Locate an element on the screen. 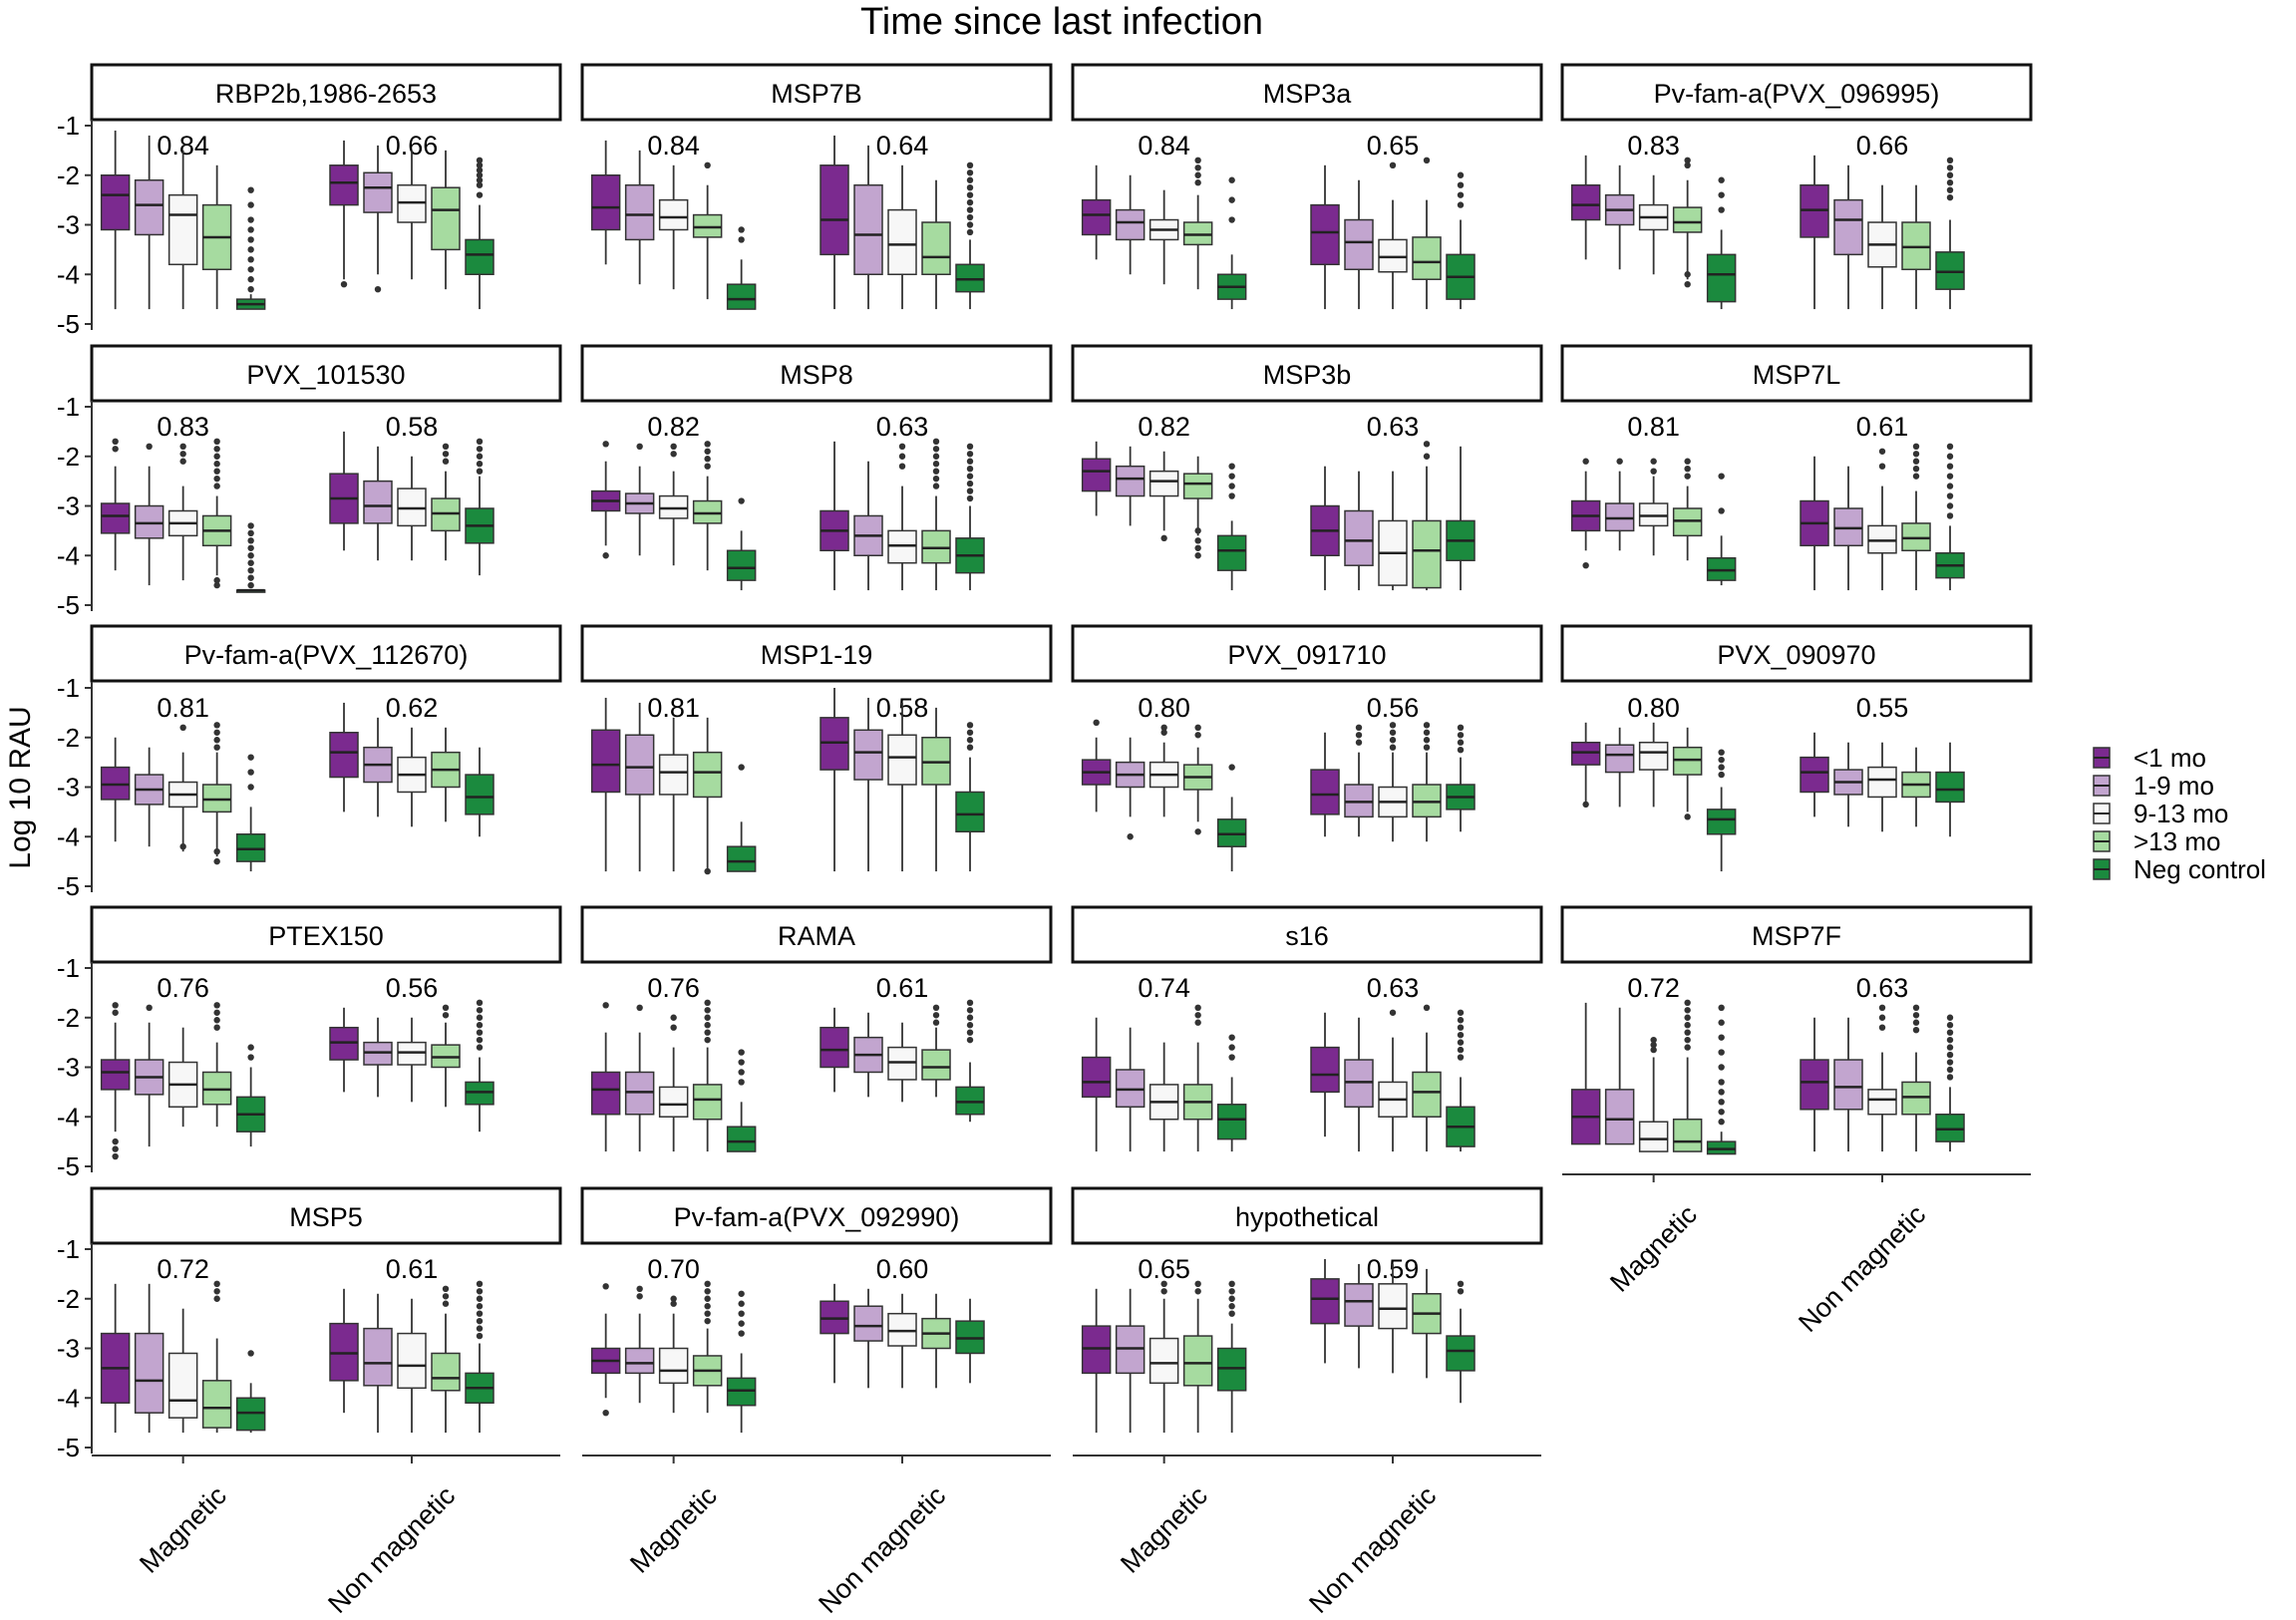  auc-label: 0.60 is located at coordinates (902, 1269).